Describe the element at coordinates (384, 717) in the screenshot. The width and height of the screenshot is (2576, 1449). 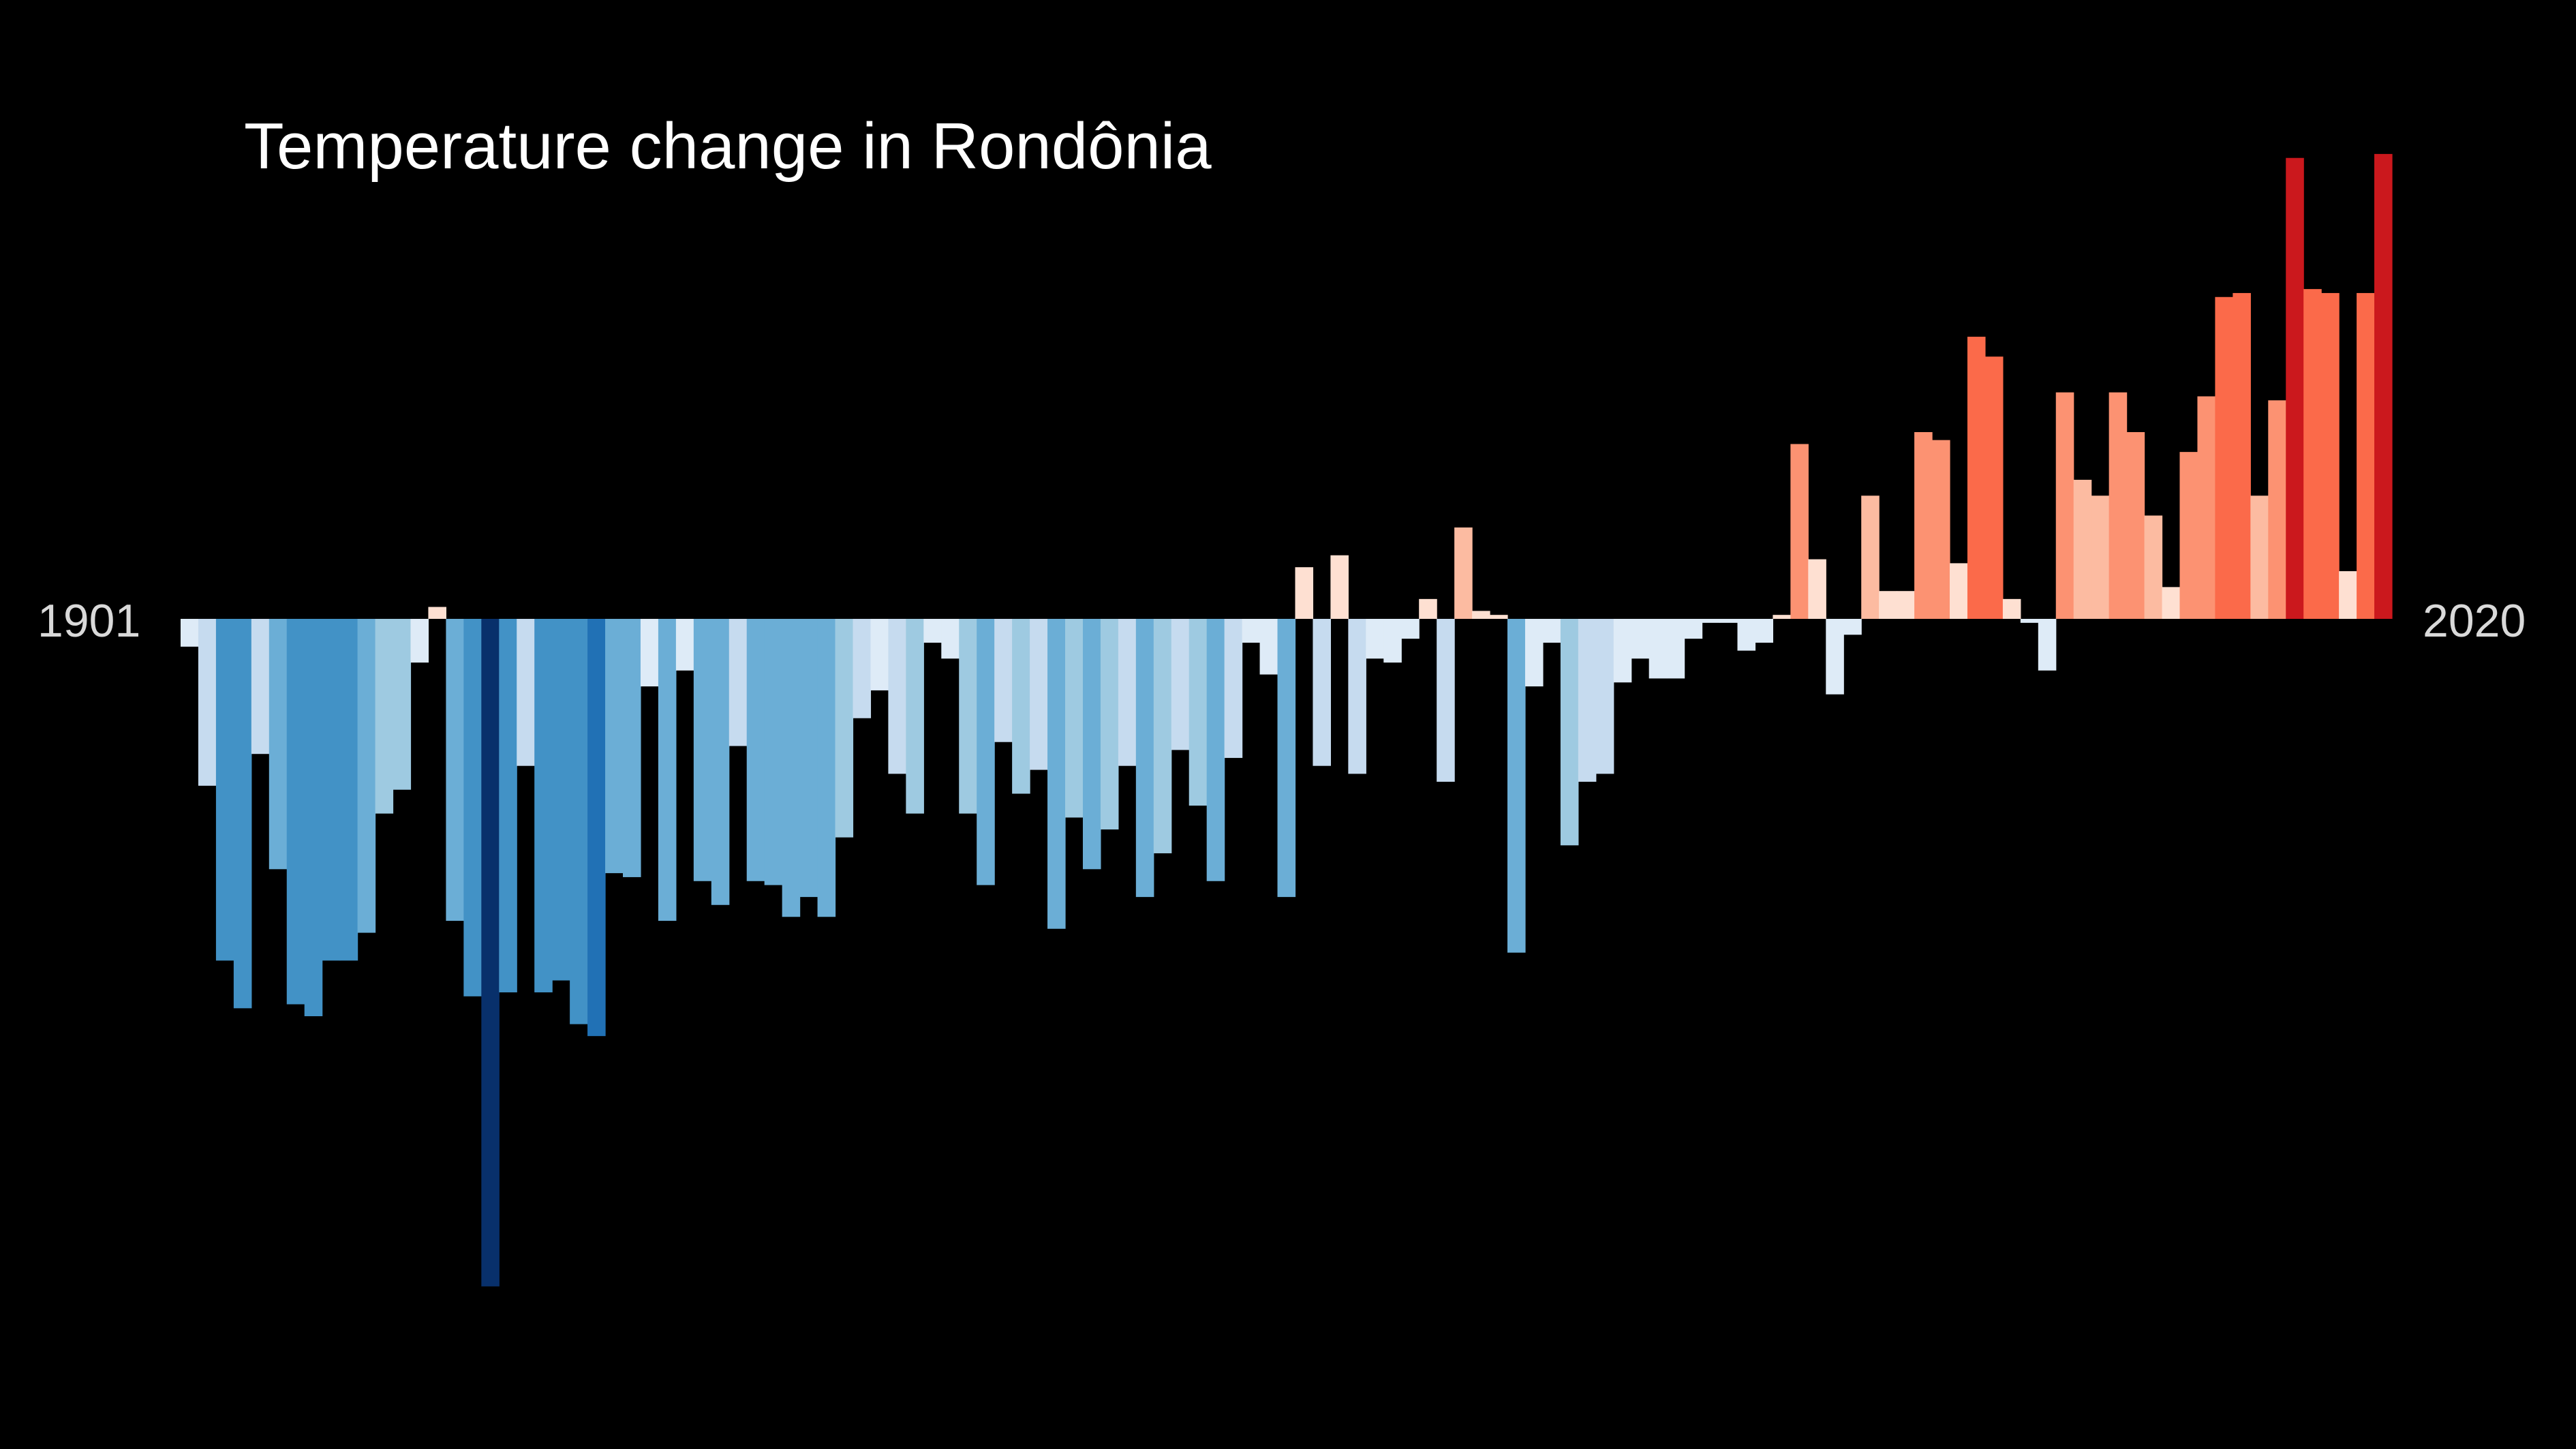
I see `bar-1912` at that location.